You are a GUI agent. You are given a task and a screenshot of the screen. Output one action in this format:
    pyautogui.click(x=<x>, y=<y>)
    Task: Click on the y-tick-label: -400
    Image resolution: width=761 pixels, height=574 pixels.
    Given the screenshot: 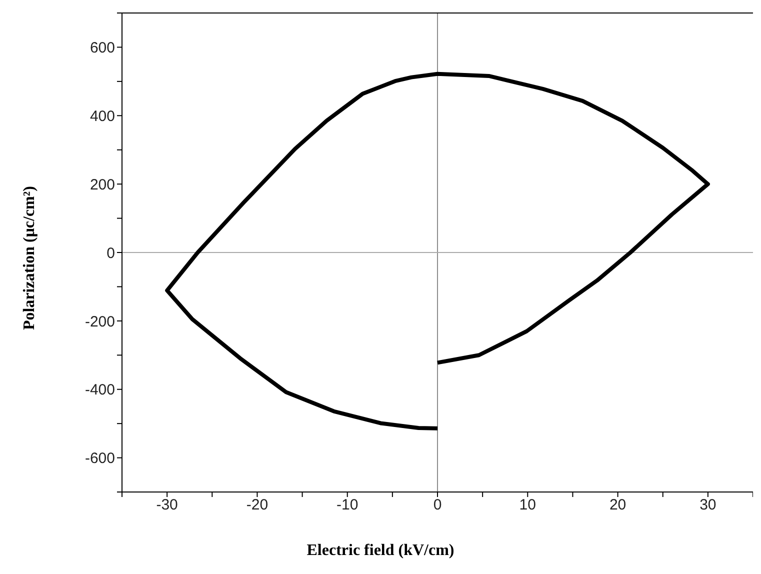 What is the action you would take?
    pyautogui.click(x=99, y=390)
    